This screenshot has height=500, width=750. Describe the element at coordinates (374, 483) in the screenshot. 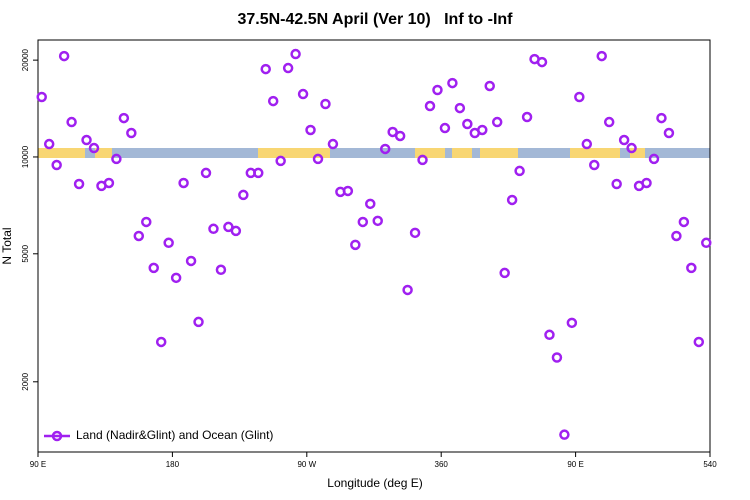

I see `x-axis-label: Longitude (deg E)` at that location.